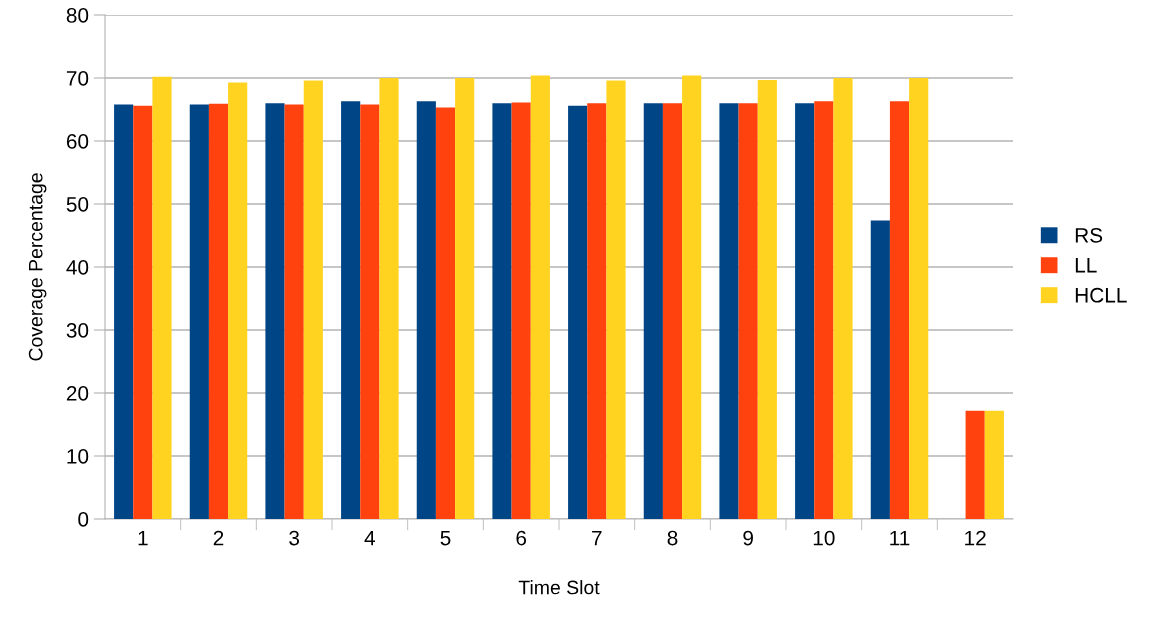 Image resolution: width=1167 pixels, height=622 pixels. What do you see at coordinates (77, 15) in the screenshot?
I see `y-tick-label: 80` at bounding box center [77, 15].